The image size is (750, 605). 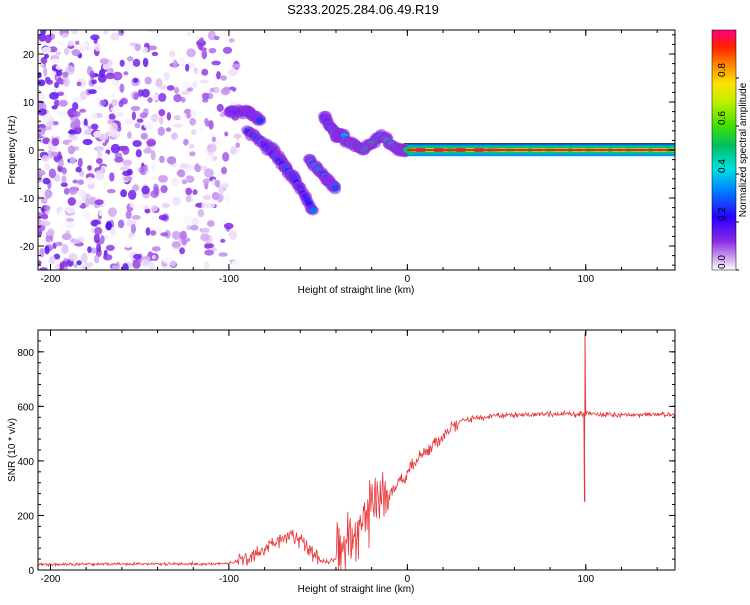 I want to click on colorbar-ticks: 0.0 0.2 0.4 0.6 0.8, so click(x=728, y=167).